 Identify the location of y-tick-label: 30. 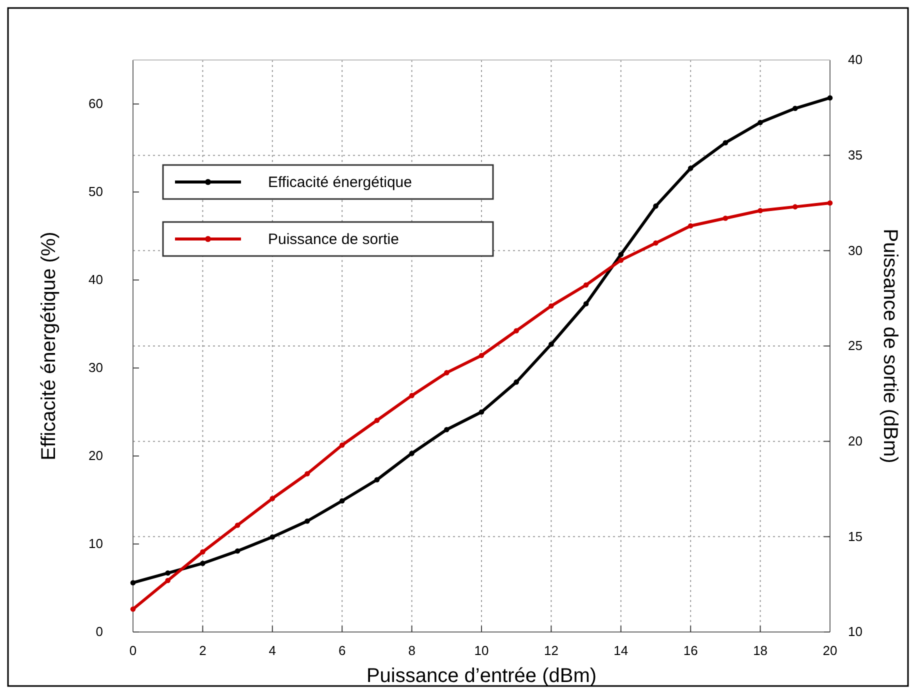
(95, 368).